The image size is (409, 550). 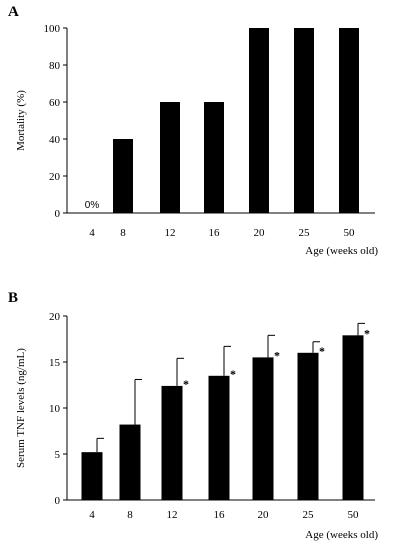 I want to click on y-tick-label: 60, so click(x=55, y=103).